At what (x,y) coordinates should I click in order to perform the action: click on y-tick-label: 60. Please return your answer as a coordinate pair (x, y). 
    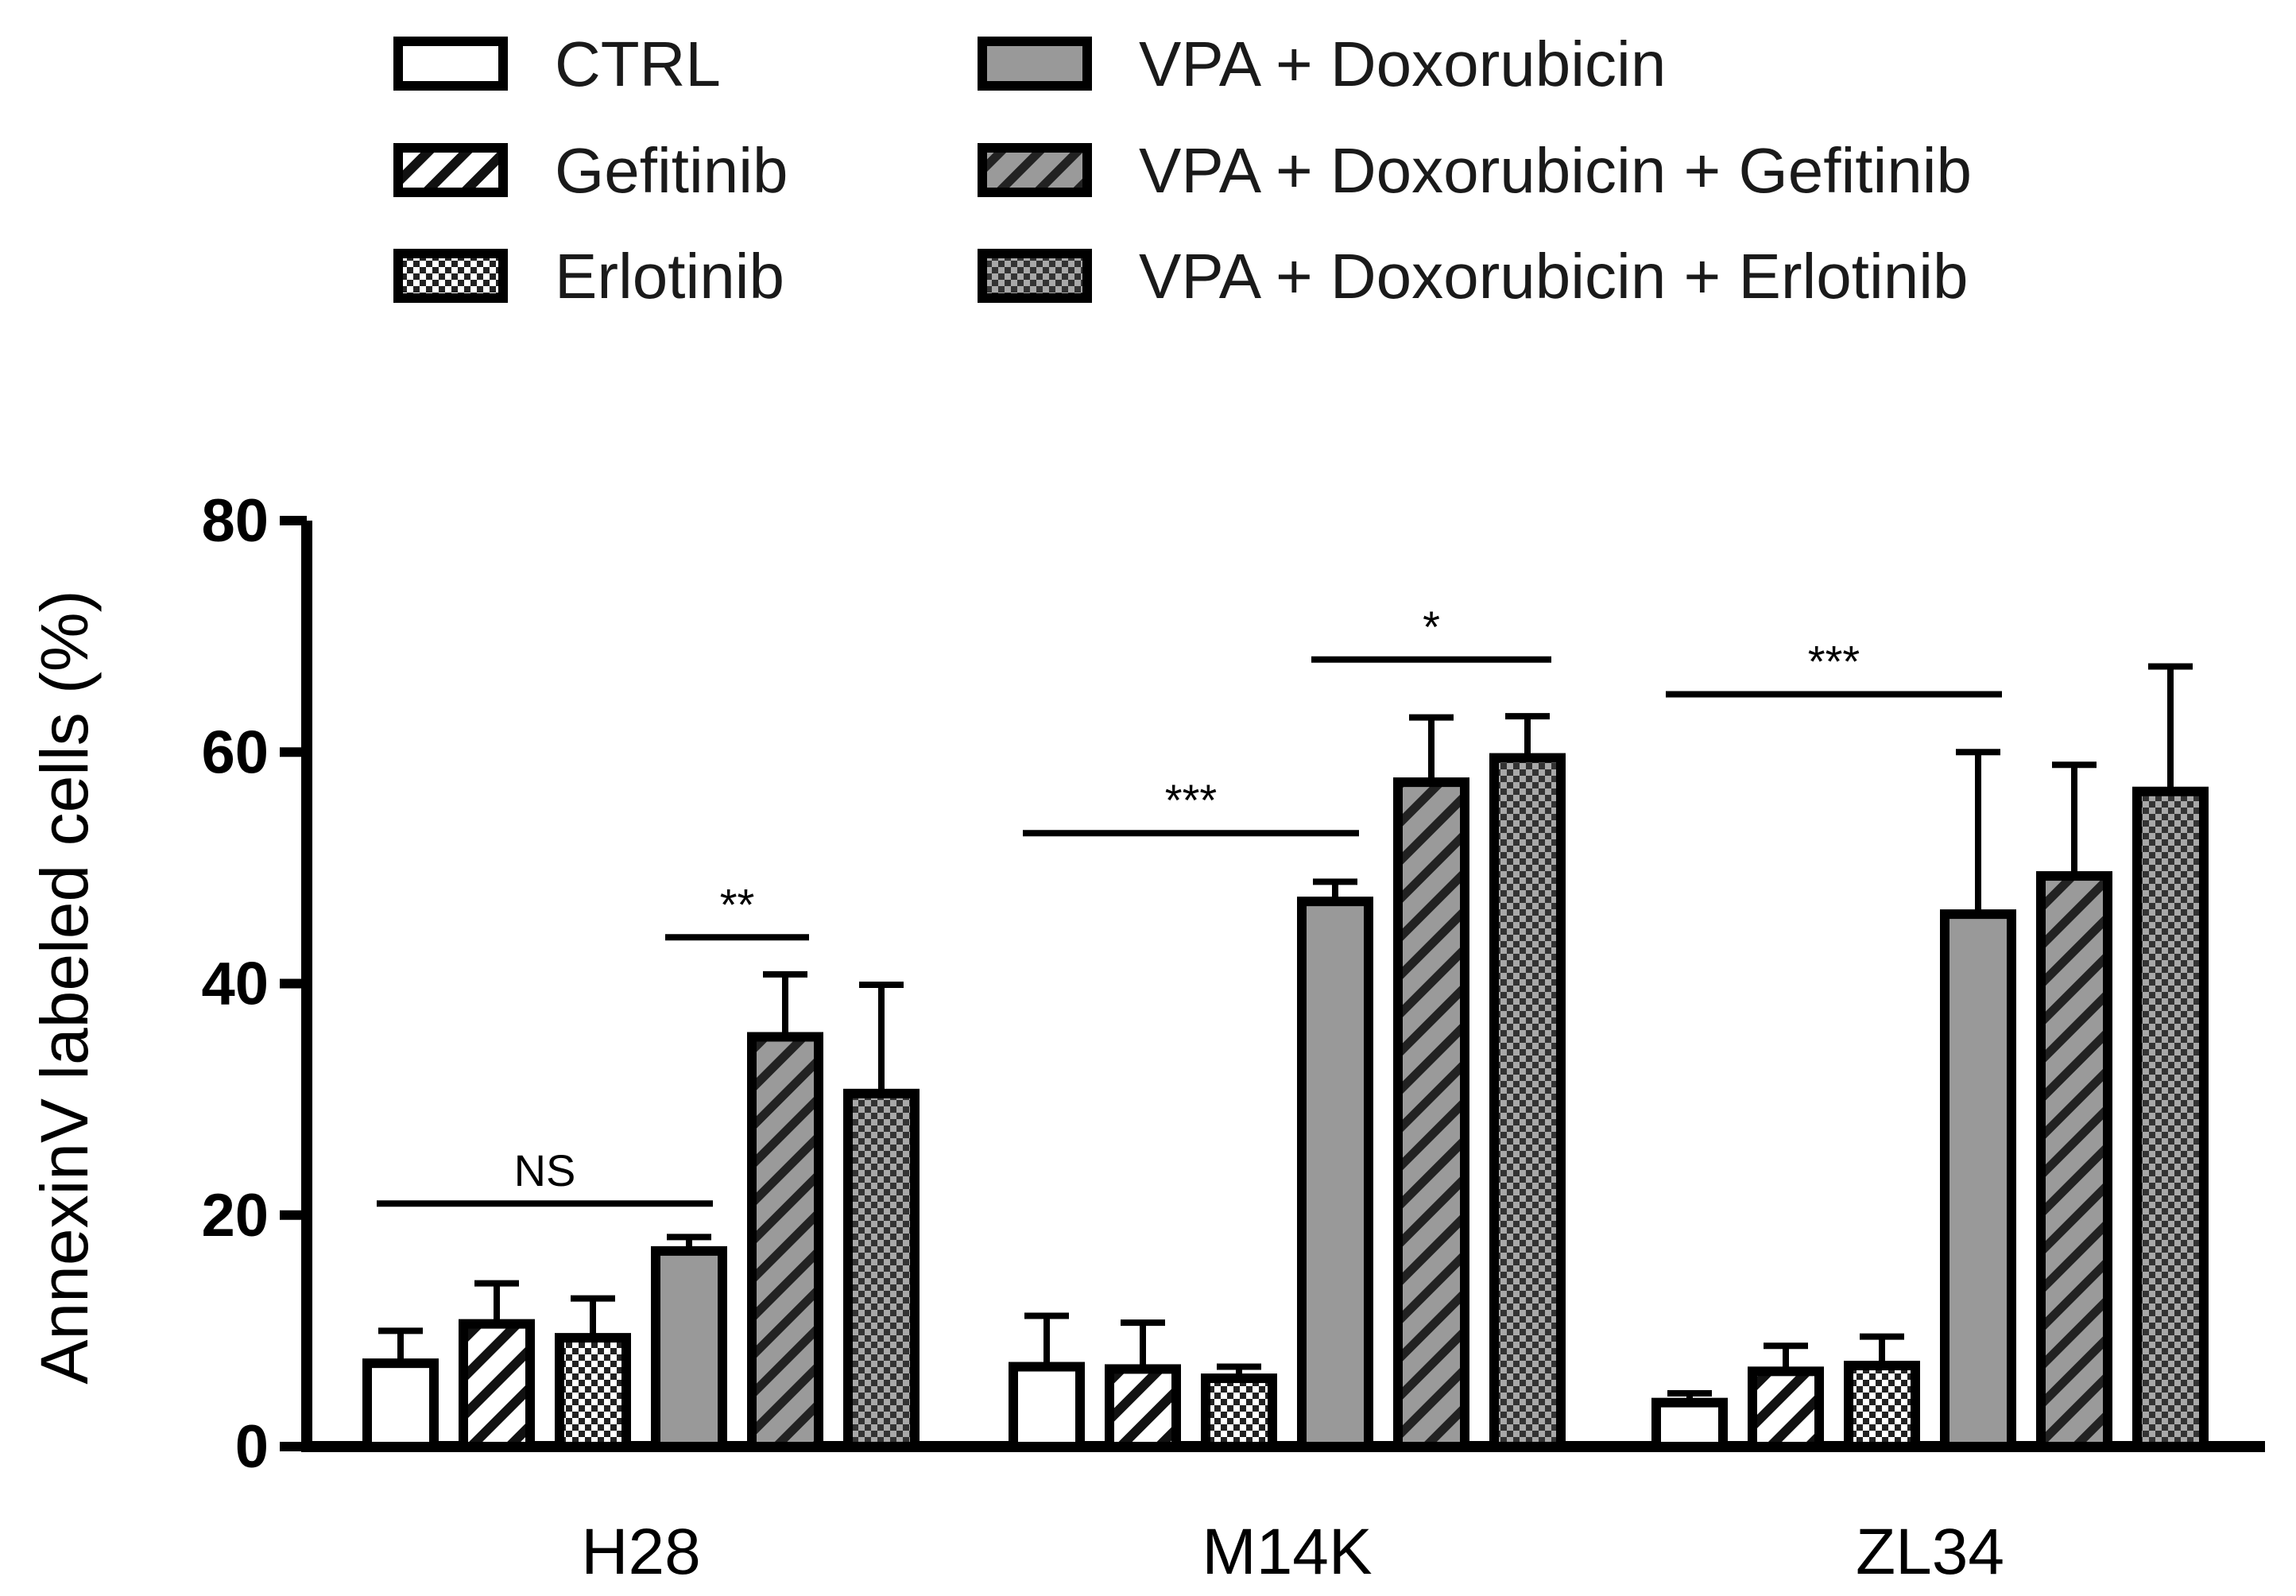
    Looking at the image, I should click on (235, 752).